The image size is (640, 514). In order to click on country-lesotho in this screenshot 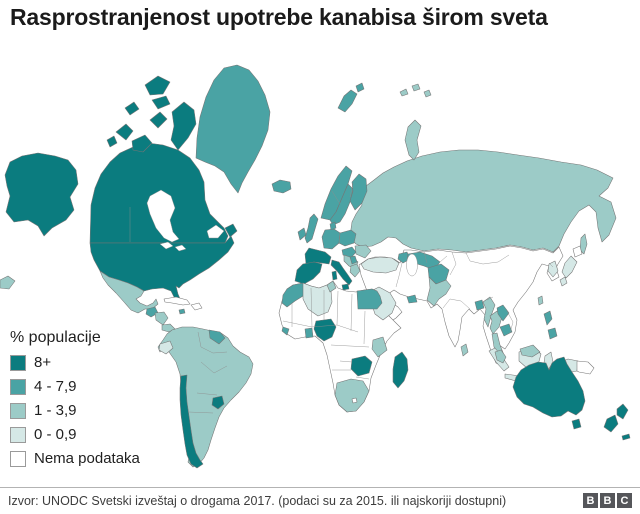, I will do `click(354, 400)`.